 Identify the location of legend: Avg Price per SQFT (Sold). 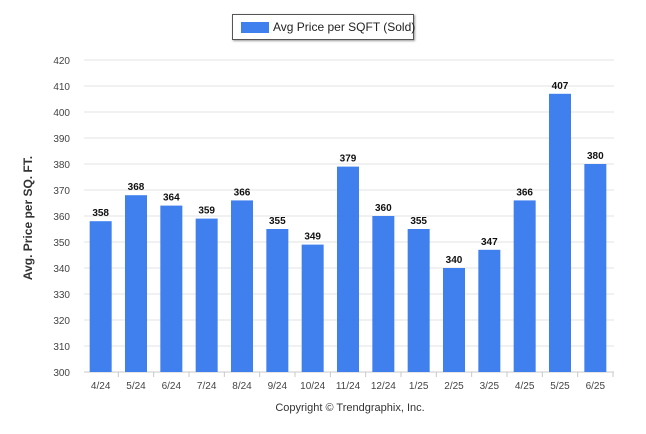
(324, 27).